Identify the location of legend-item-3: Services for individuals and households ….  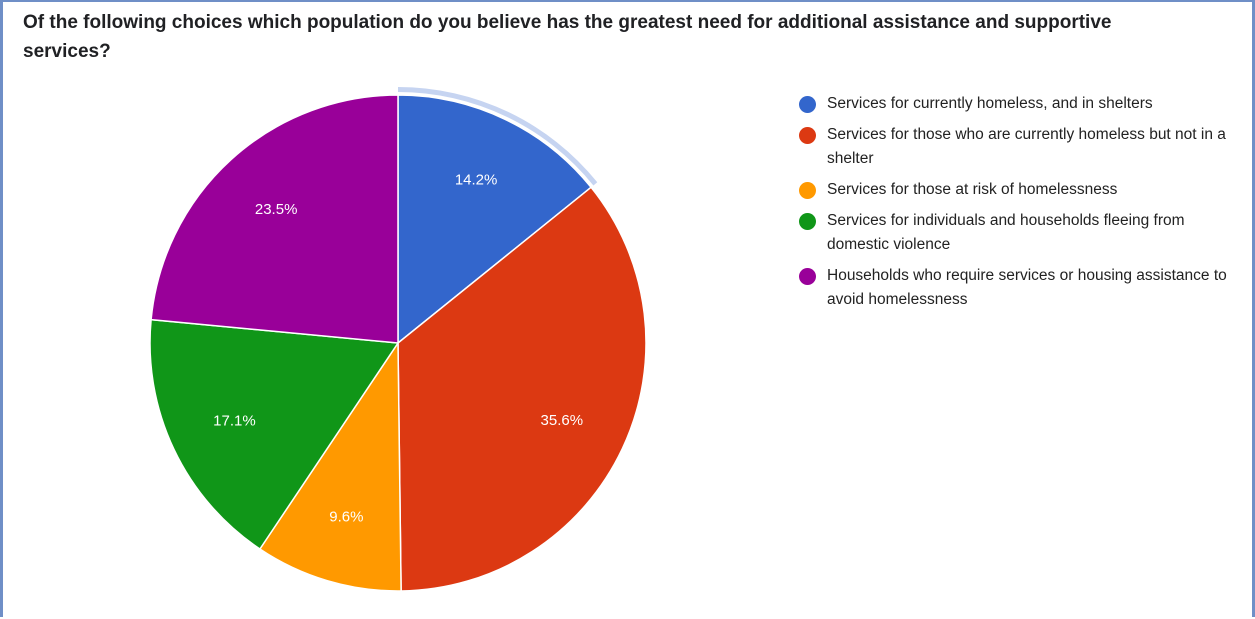
(1019, 233).